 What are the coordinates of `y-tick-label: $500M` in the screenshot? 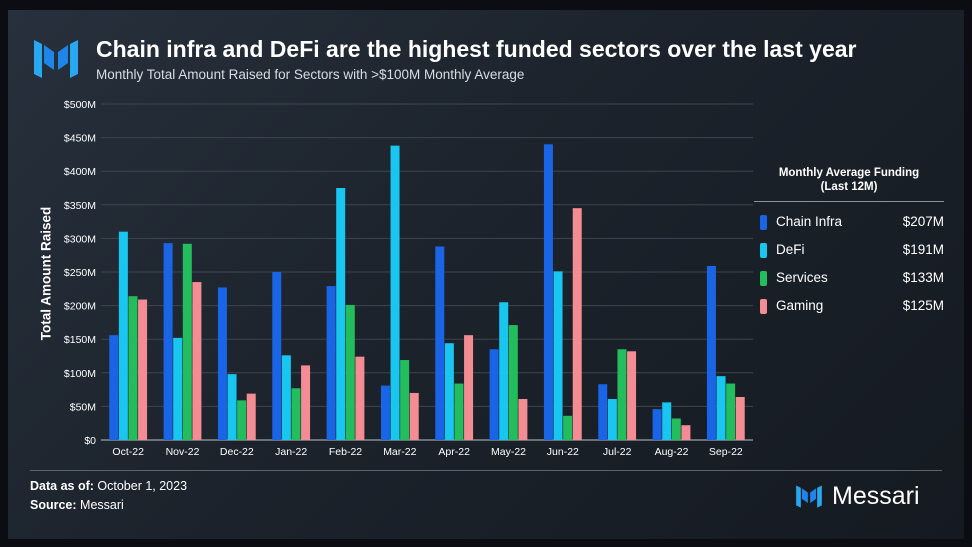 It's located at (80, 105).